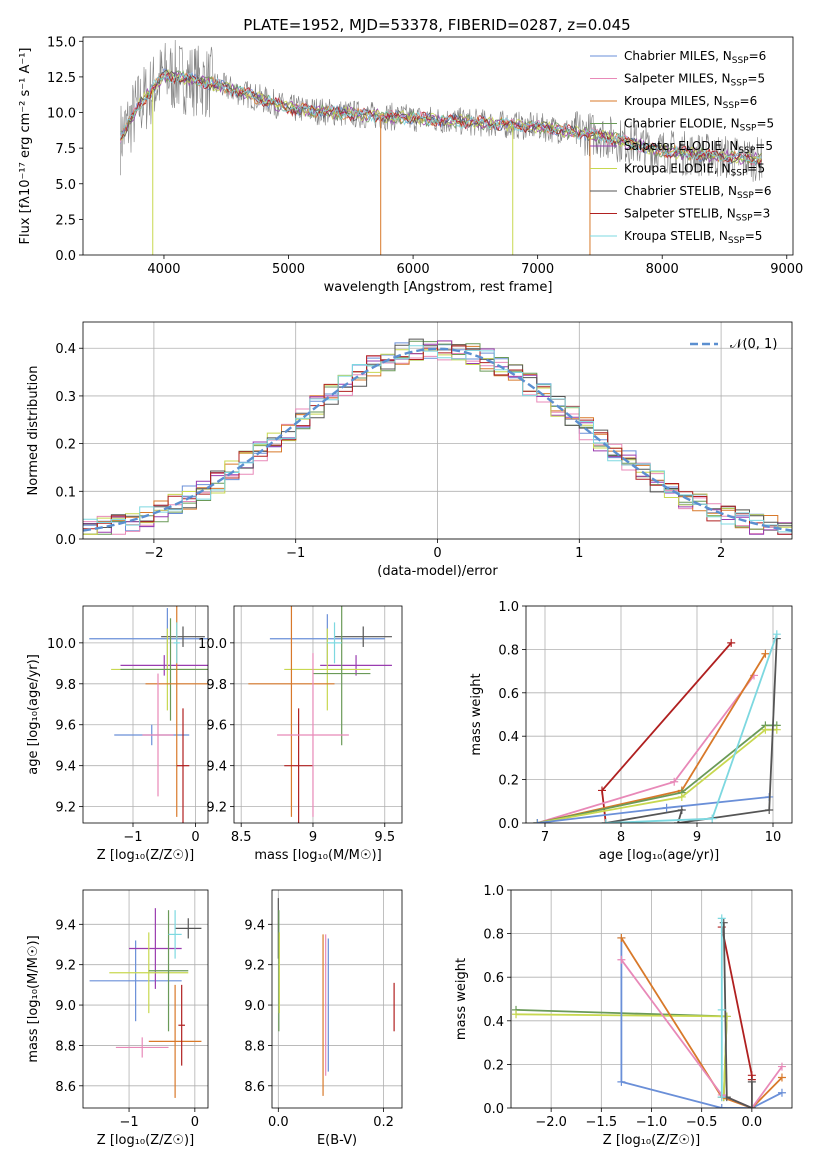 This screenshot has height=1170, width=819. What do you see at coordinates (694, 170) in the screenshot?
I see `legend-entry: Kroupa ELODIE, NSSP=5` at bounding box center [694, 170].